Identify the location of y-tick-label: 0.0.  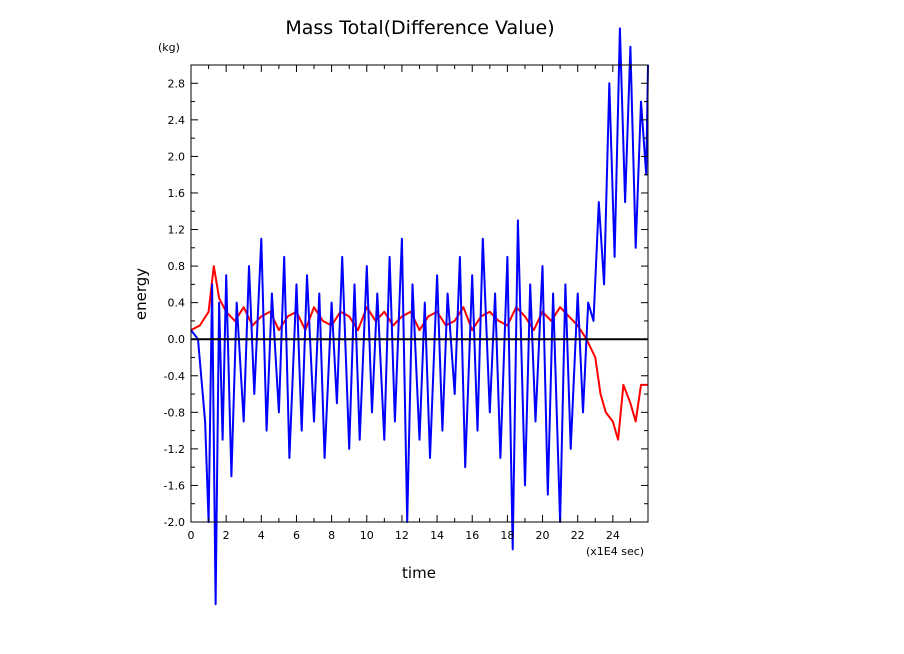
(177, 339).